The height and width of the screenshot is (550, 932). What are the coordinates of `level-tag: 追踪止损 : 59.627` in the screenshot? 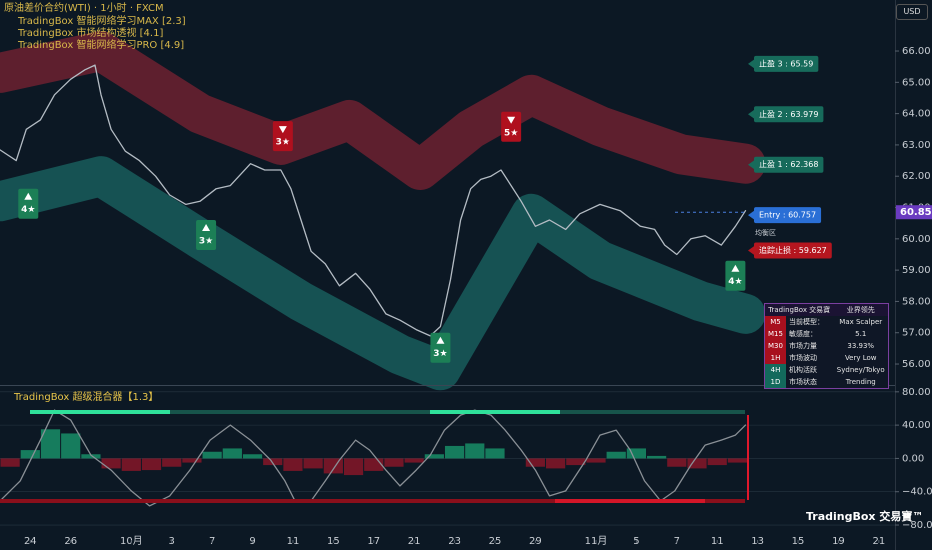 It's located at (790, 250).